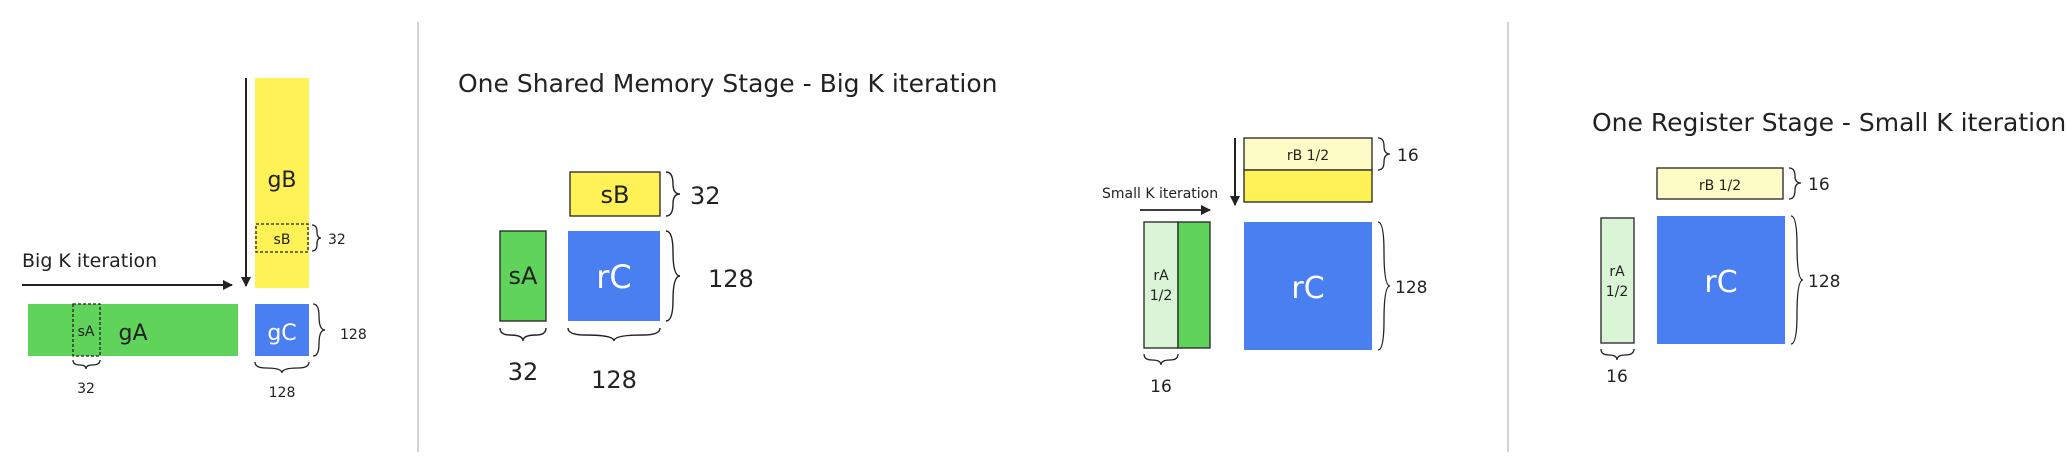 The image size is (2067, 463). Describe the element at coordinates (614, 380) in the screenshot. I see `rC-width-dim: 128` at that location.